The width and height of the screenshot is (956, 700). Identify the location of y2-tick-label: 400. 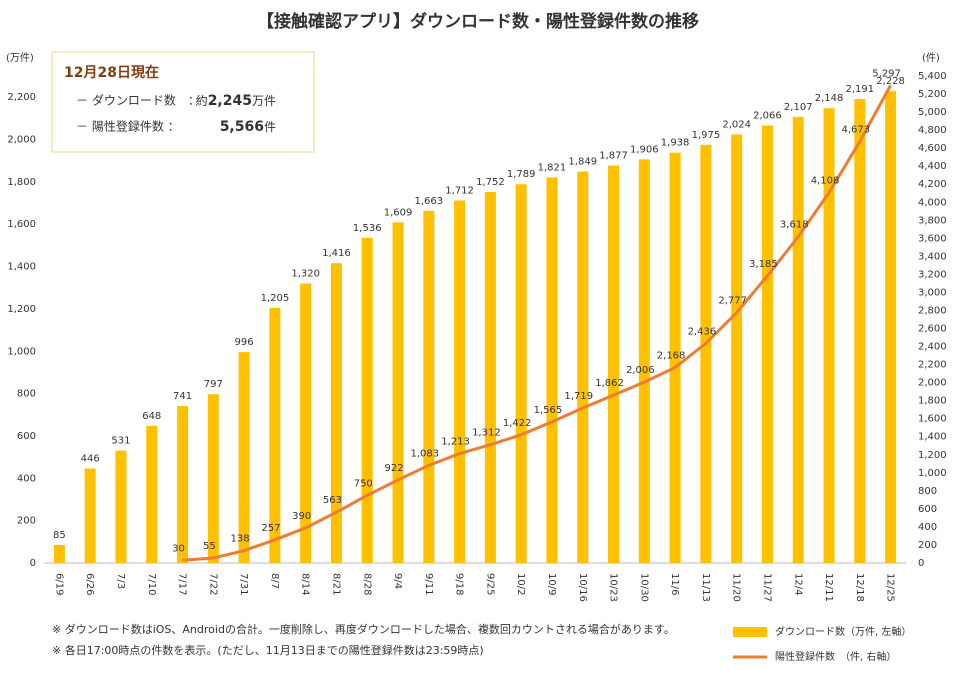
(927, 527).